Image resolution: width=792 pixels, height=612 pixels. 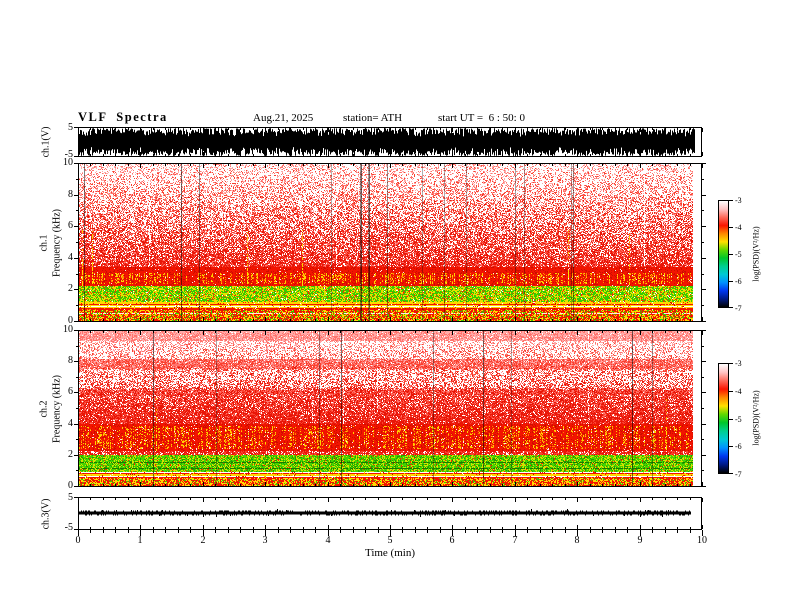 I want to click on tick-label: 3, so click(x=265, y=540).